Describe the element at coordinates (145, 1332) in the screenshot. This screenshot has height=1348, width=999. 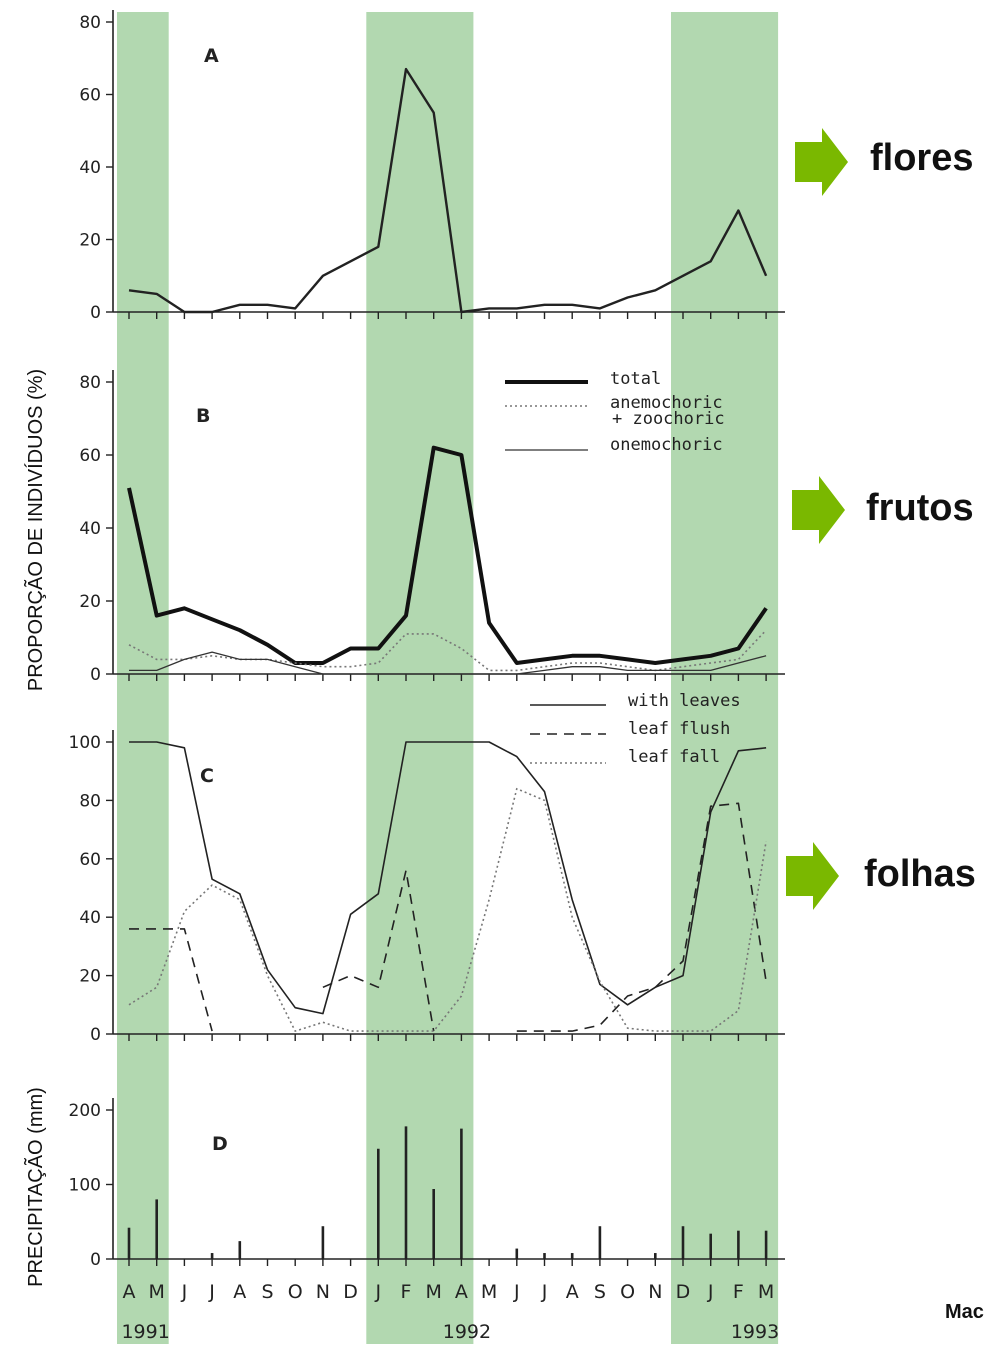
I see `year-label: 1991` at that location.